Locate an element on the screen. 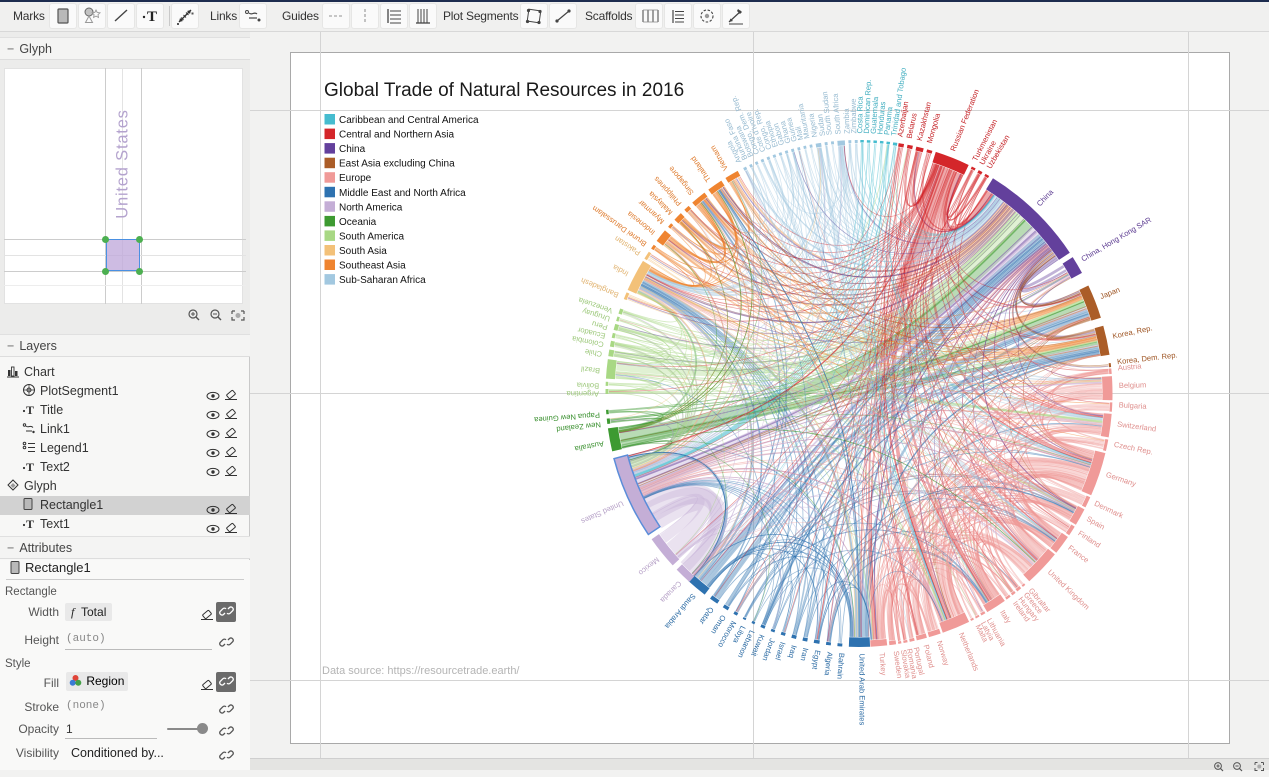  svg-text: Middle East and North Africa is located at coordinates (402, 193).